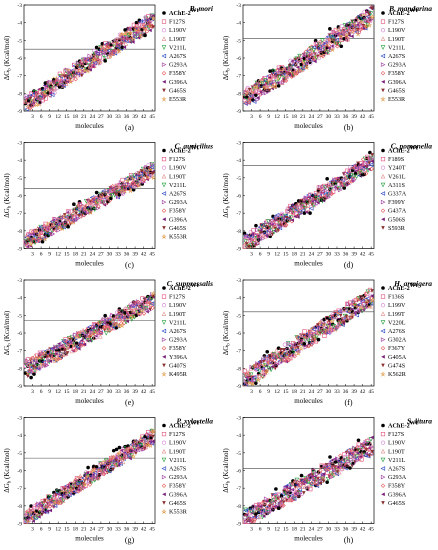 The image size is (438, 550). Describe the element at coordinates (303, 530) in the screenshot. I see `x-tick-label: 21` at that location.